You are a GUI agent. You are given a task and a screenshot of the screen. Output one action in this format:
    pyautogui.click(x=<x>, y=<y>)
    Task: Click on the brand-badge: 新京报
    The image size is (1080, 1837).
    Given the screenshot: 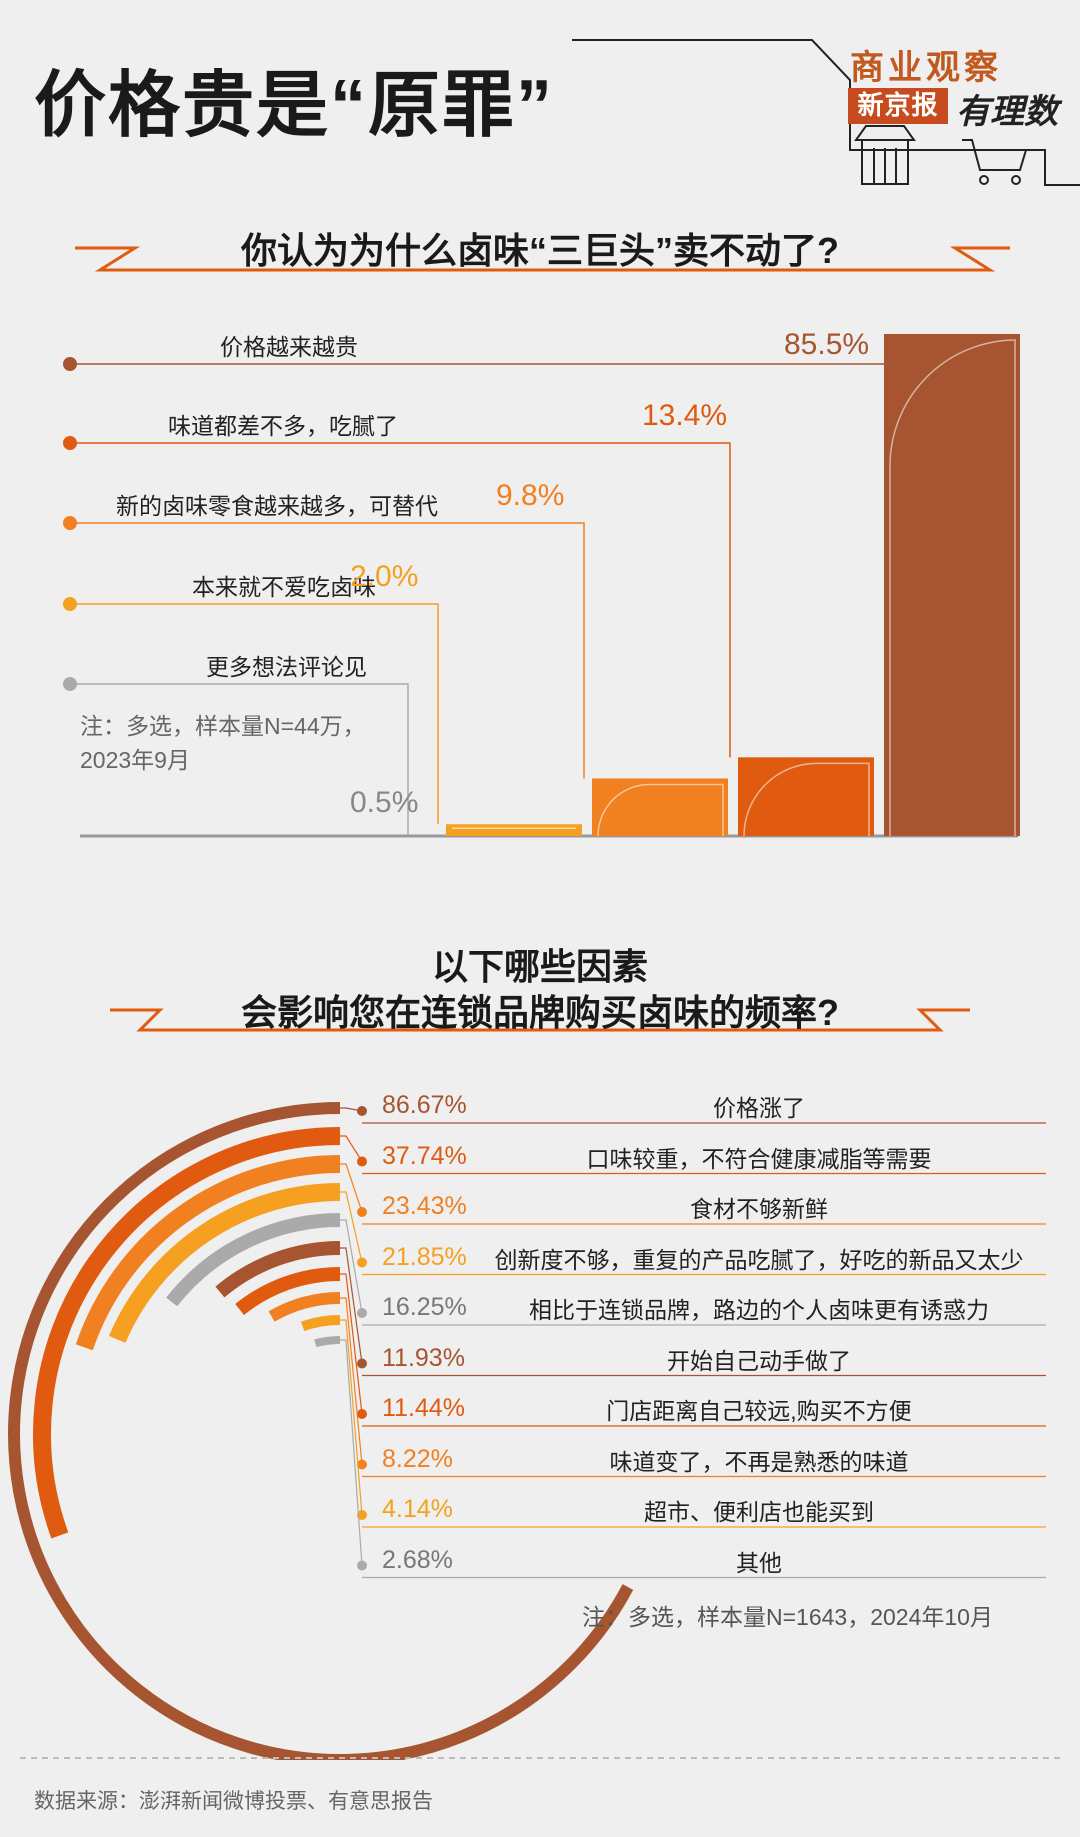 What is the action you would take?
    pyautogui.click(x=898, y=106)
    